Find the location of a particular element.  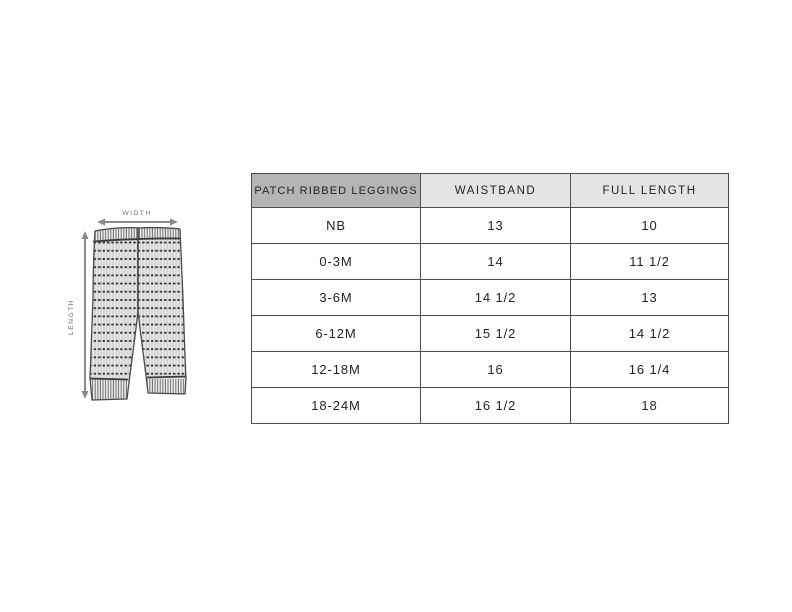

table-row: 0-3M 14 11 1/2 is located at coordinates (490, 261).